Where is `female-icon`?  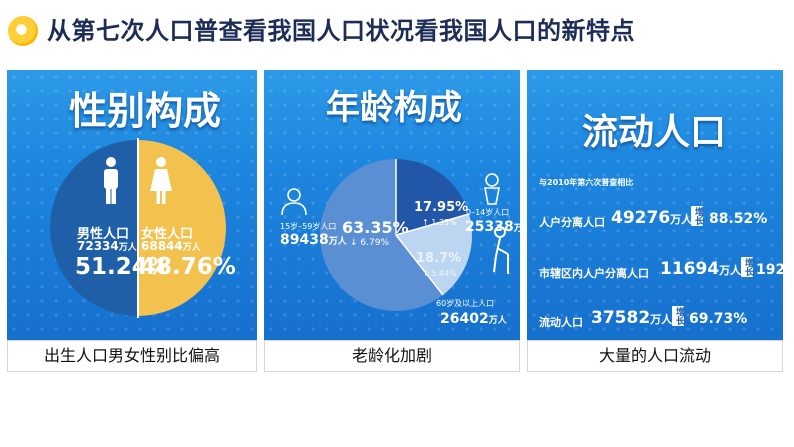
female-icon is located at coordinates (161, 180).